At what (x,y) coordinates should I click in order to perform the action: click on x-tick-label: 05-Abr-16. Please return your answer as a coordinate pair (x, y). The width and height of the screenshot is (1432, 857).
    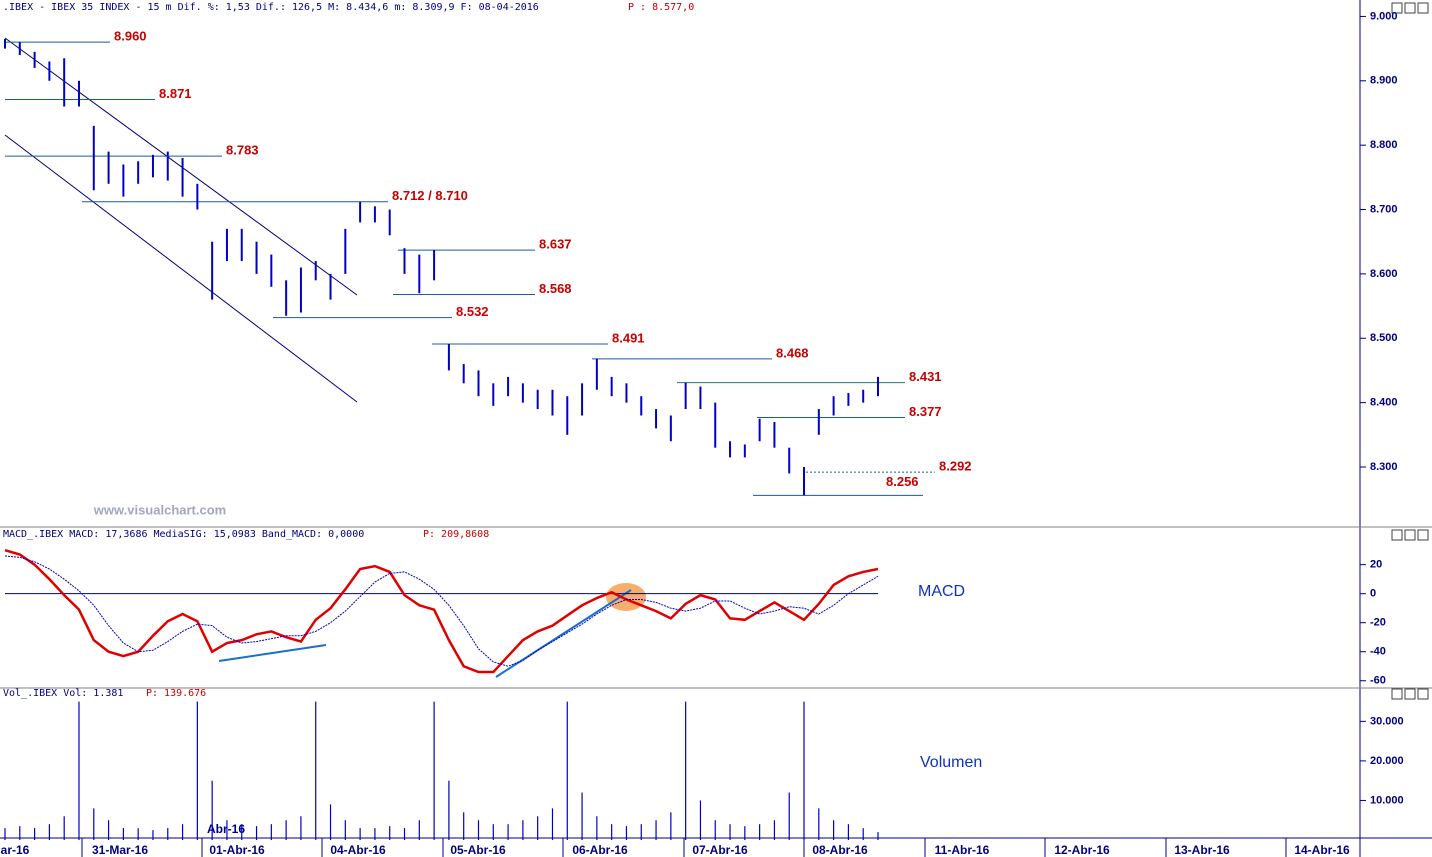
    Looking at the image, I should click on (478, 850).